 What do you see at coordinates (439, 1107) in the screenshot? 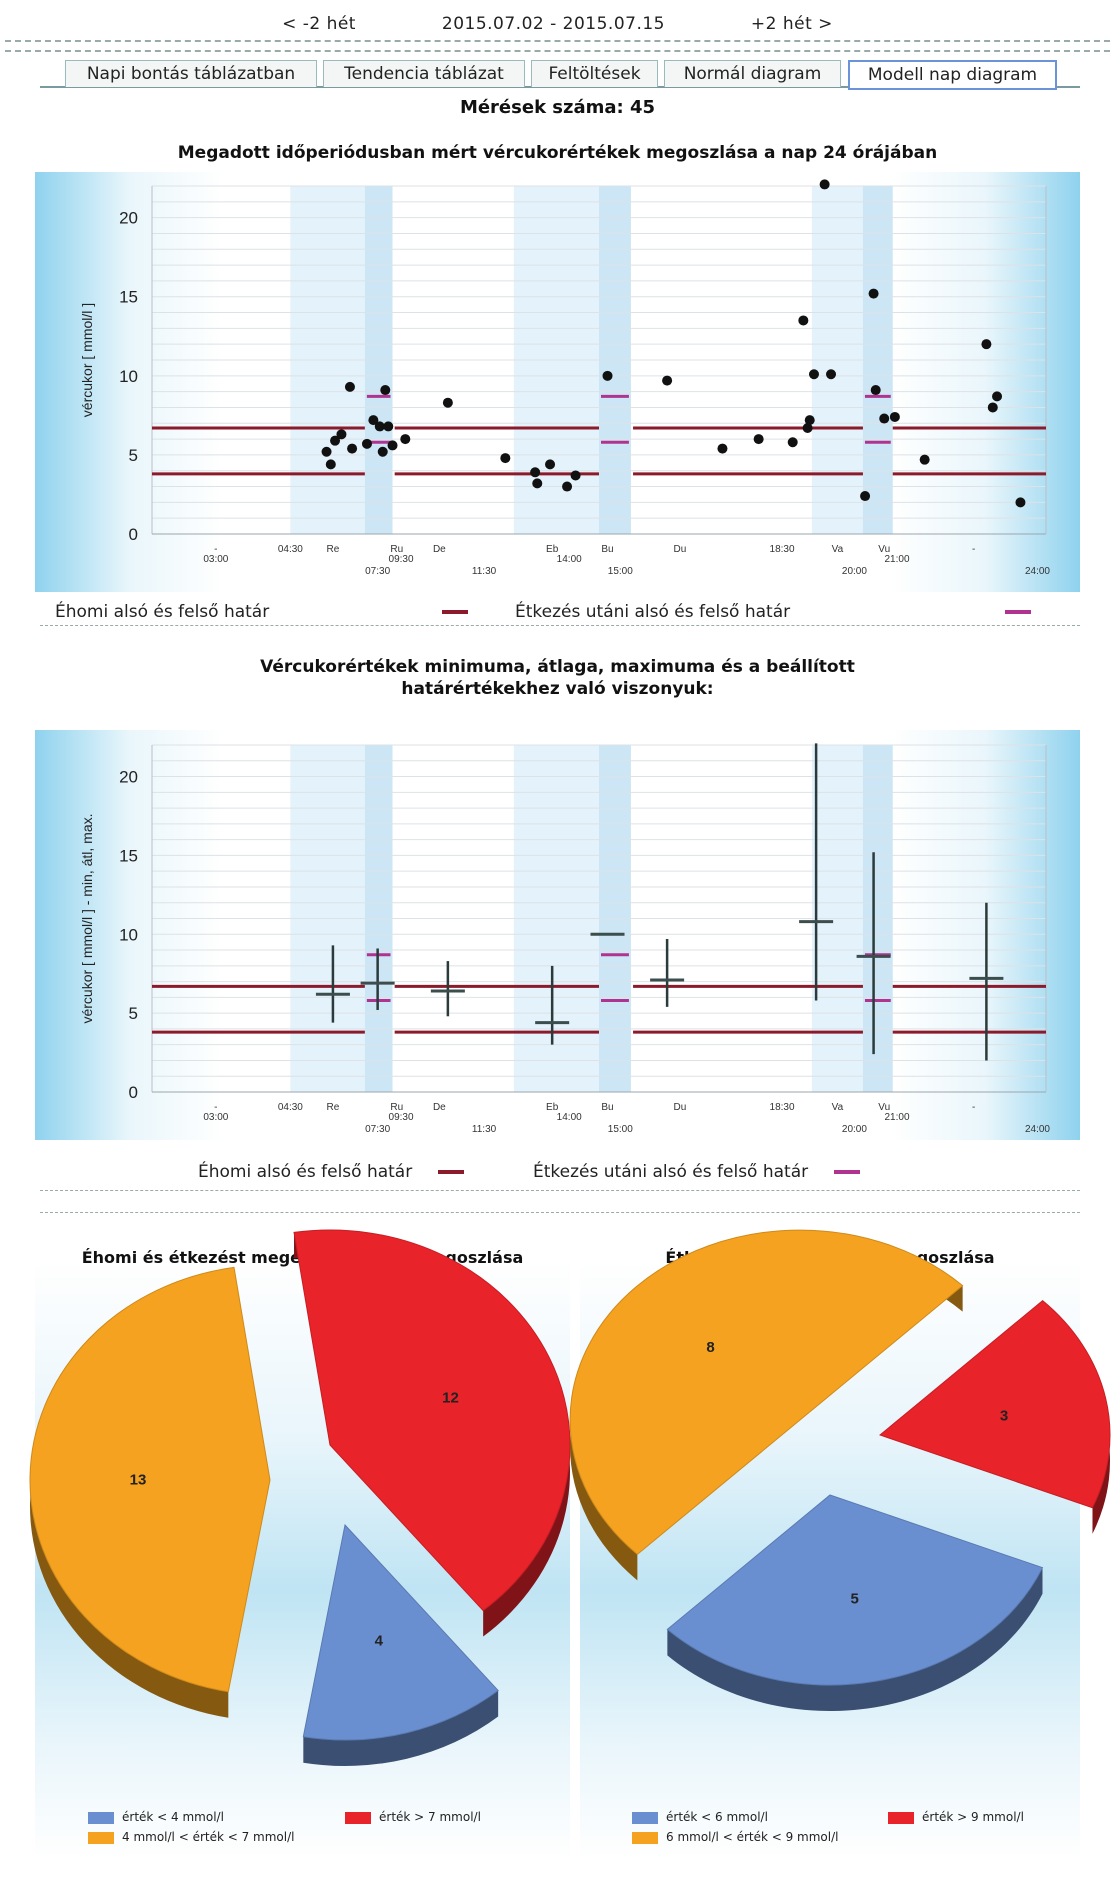
I see `x-tick-label: De` at bounding box center [439, 1107].